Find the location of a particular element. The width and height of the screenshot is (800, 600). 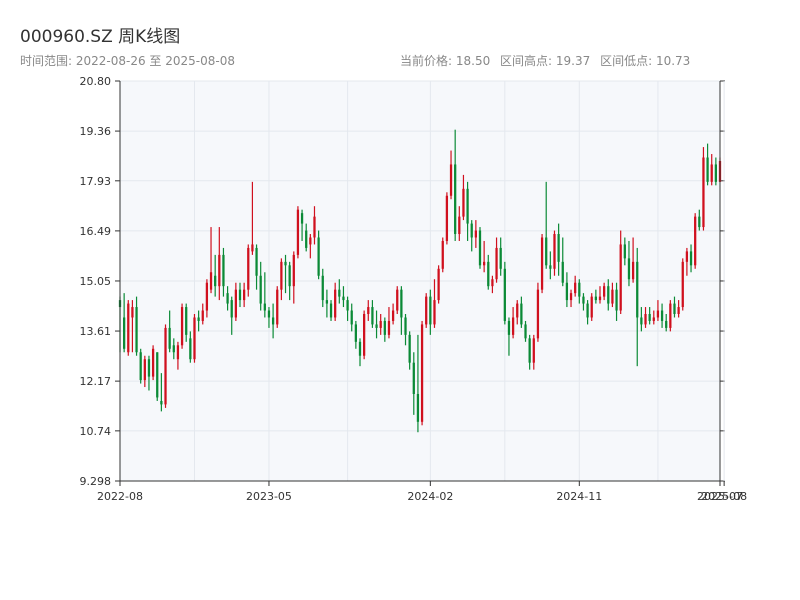

x-tick-label: 2025-07 is located at coordinates (720, 496).